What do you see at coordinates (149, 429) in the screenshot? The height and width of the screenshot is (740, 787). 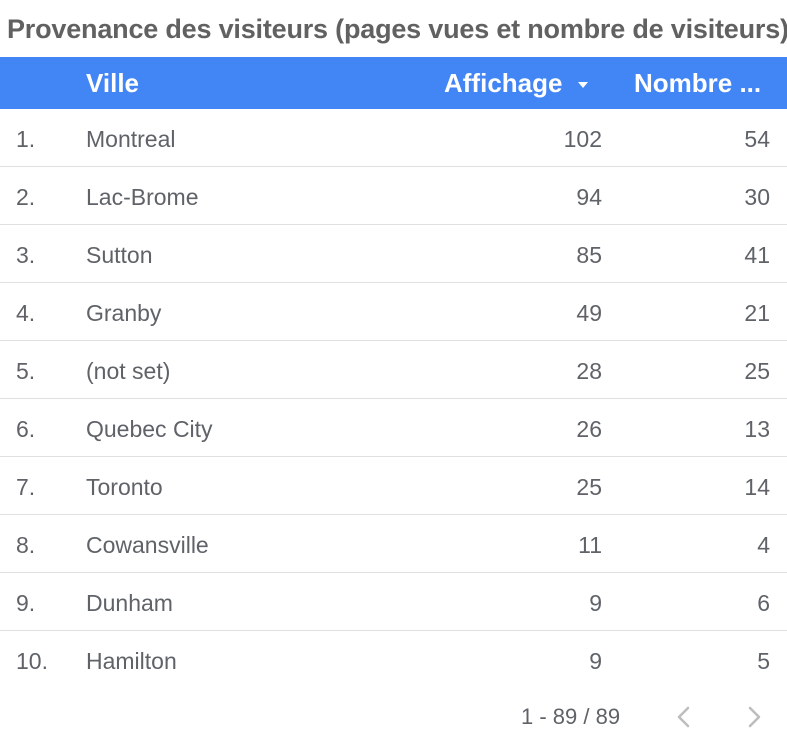 I see `city-cell: Quebec City` at bounding box center [149, 429].